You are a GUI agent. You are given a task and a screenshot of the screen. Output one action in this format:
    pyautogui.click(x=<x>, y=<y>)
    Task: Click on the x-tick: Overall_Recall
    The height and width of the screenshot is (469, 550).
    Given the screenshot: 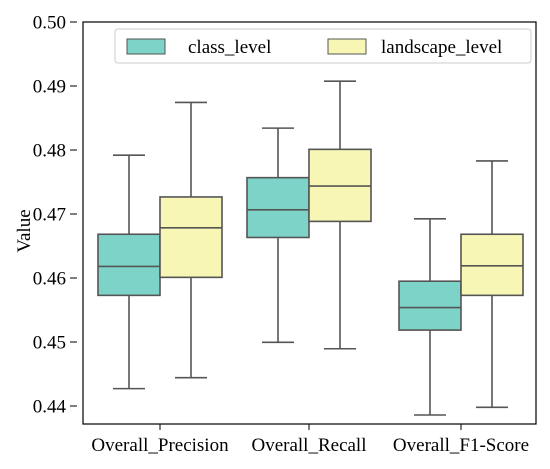 What is the action you would take?
    pyautogui.click(x=309, y=440)
    